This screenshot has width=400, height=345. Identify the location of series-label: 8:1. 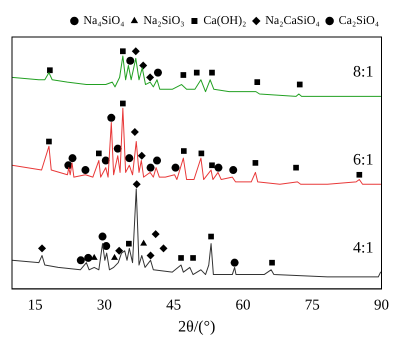
(363, 72).